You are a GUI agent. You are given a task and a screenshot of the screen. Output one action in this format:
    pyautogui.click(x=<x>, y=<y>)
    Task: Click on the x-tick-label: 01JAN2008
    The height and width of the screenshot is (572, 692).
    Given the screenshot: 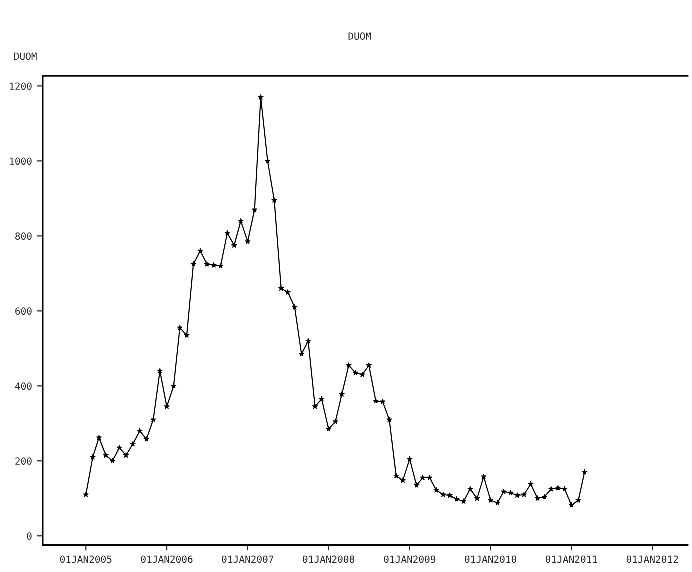 What is the action you would take?
    pyautogui.click(x=329, y=560)
    